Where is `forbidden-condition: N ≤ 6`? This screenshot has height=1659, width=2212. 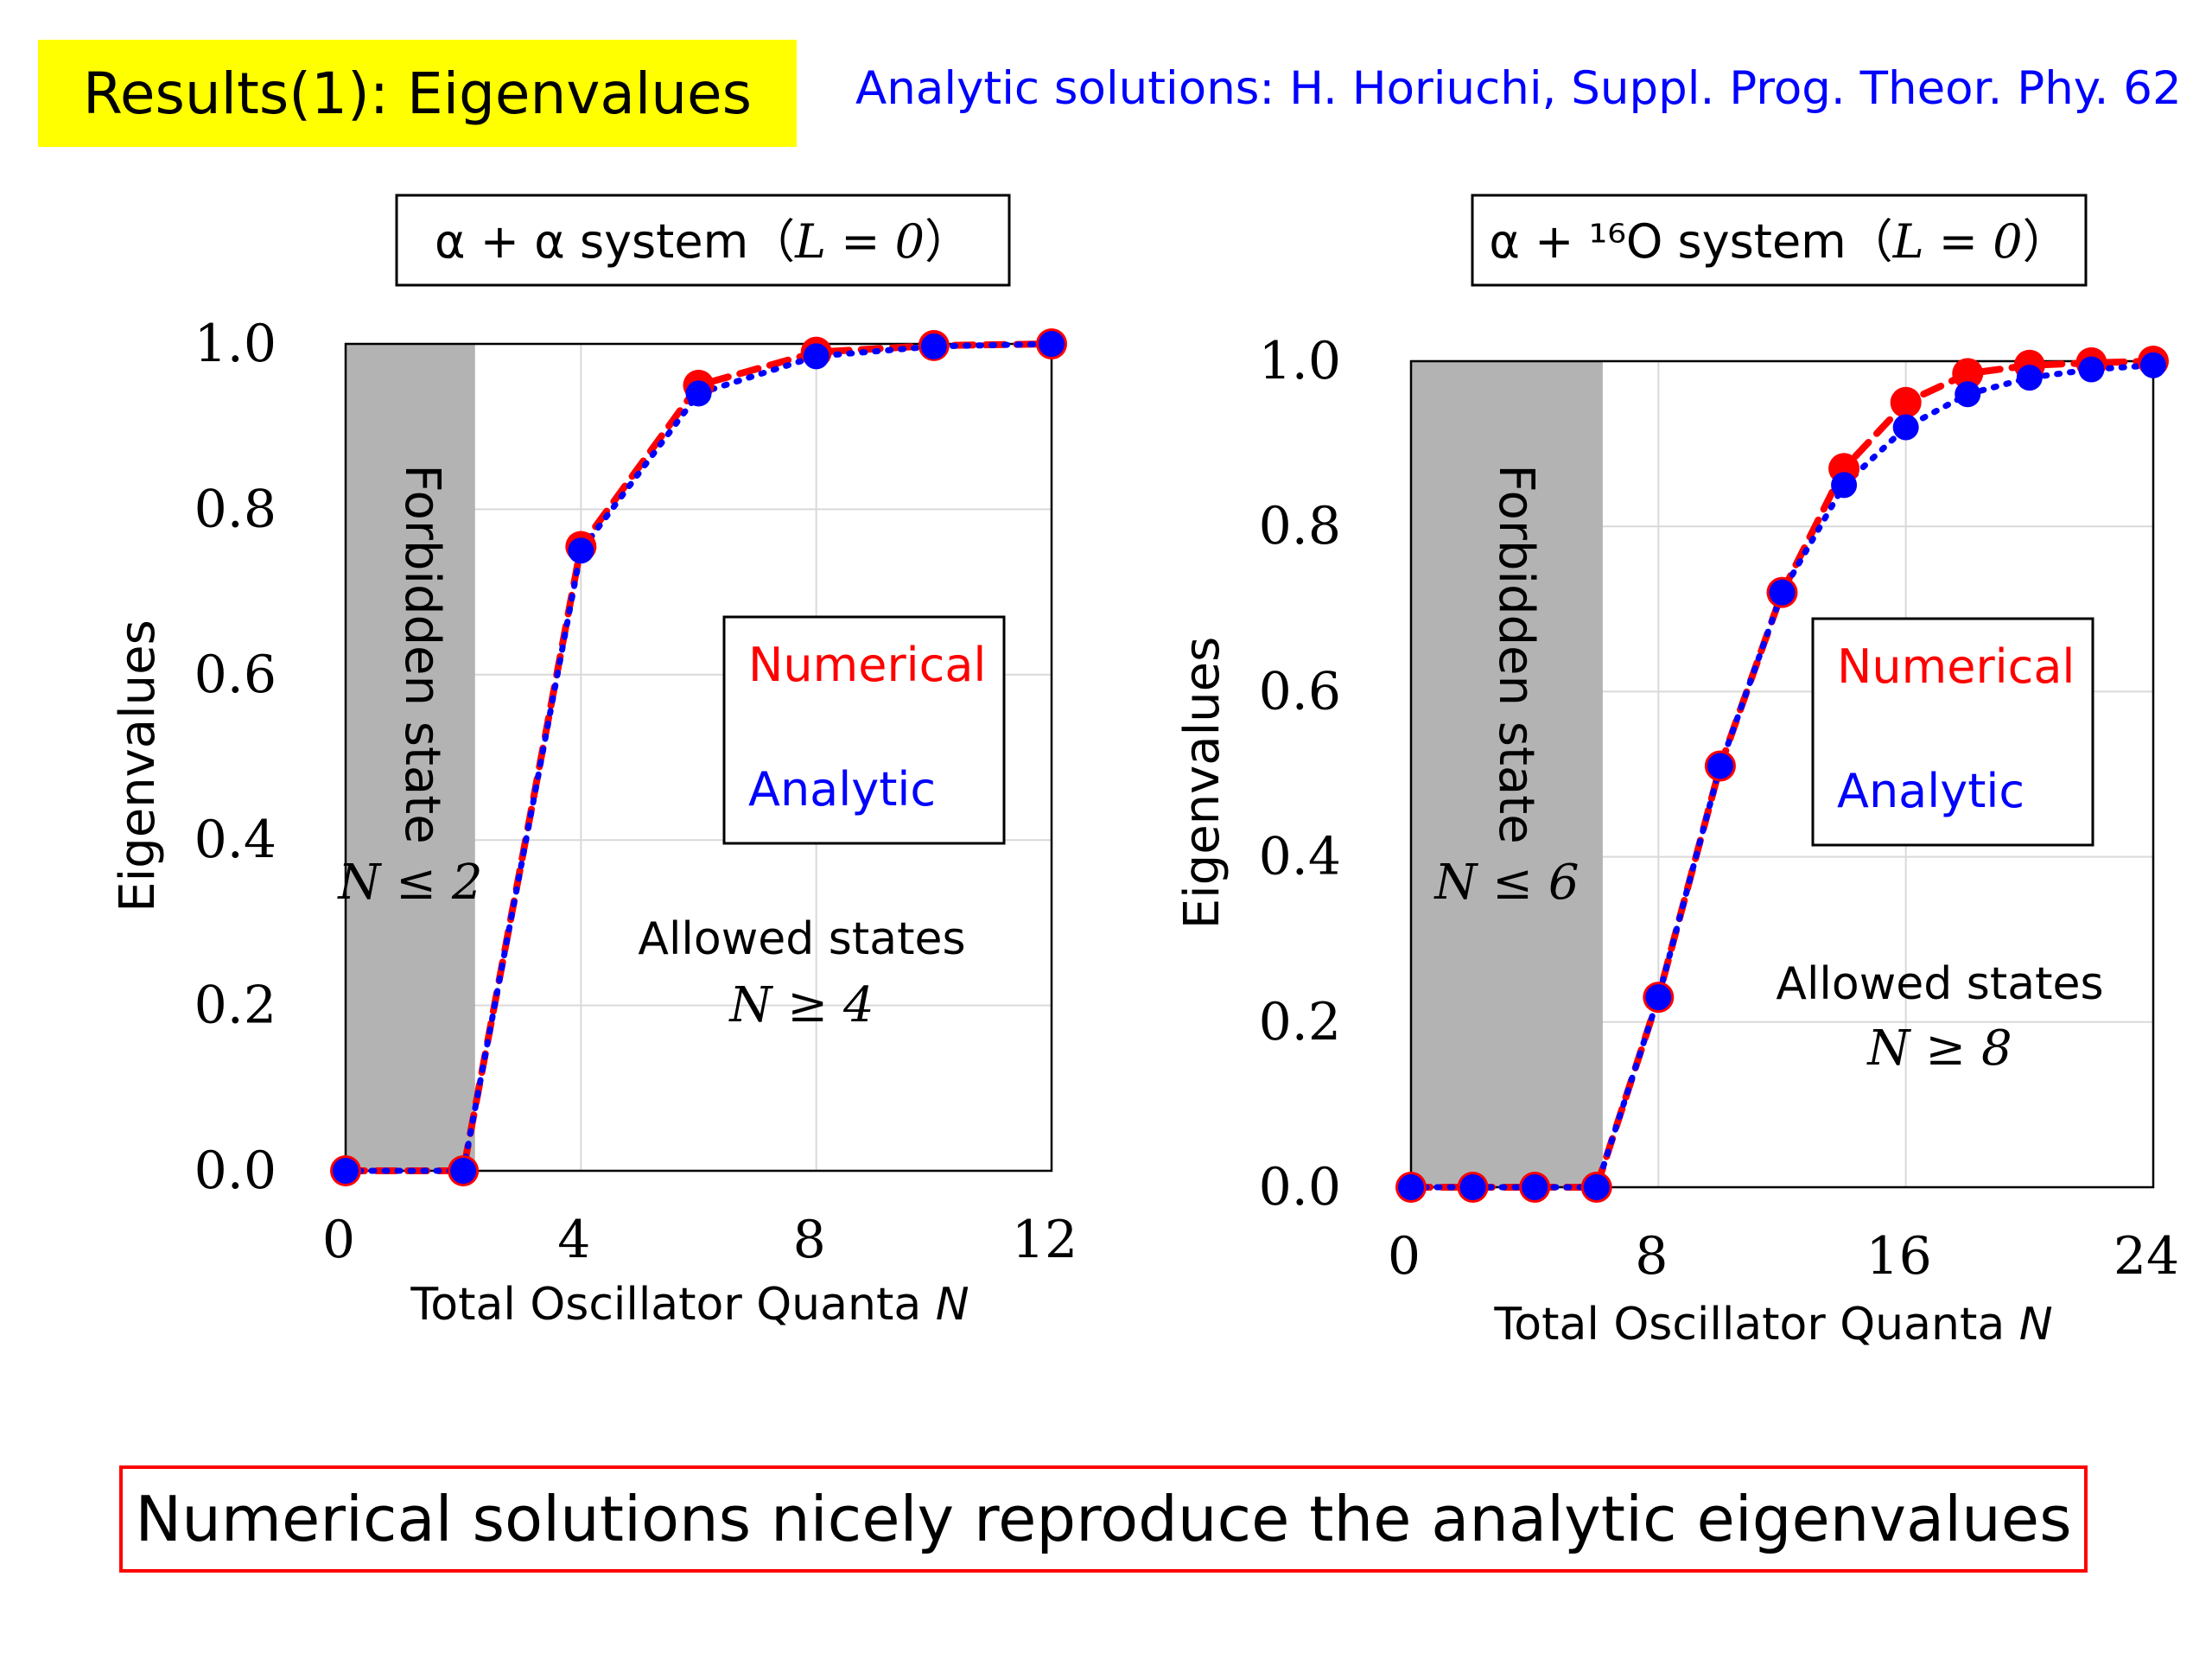
forbidden-condition: N ≤ 6 is located at coordinates (1506, 883).